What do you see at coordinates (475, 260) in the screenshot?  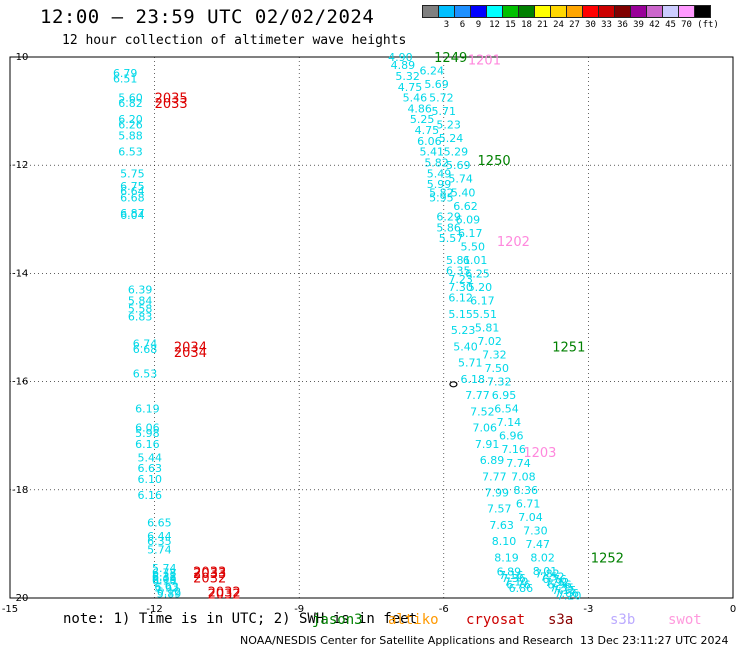 I see `wave-height-value: 6.01` at bounding box center [475, 260].